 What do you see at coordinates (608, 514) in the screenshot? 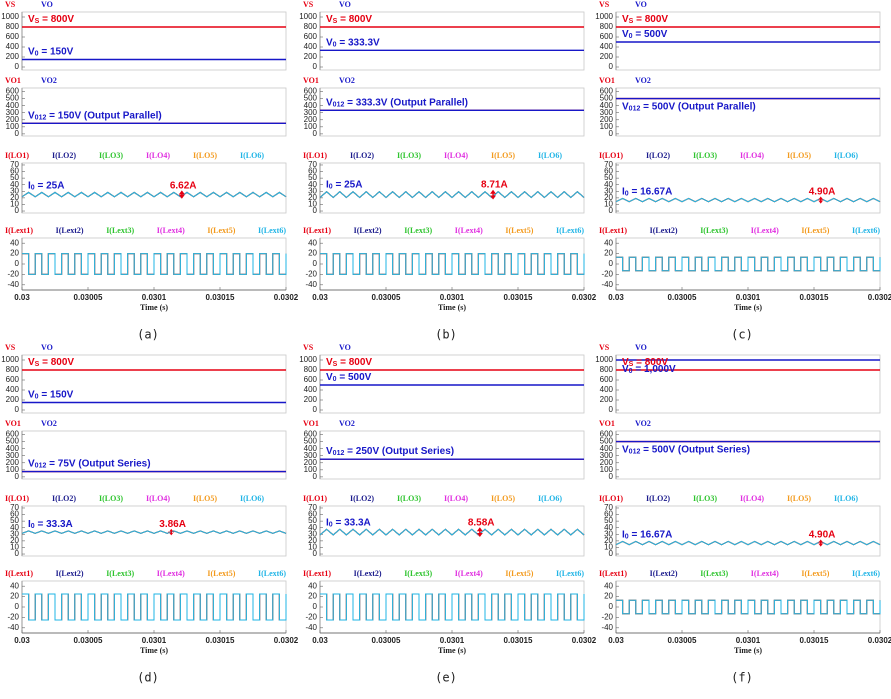
I see `y-tick-label: 60` at bounding box center [608, 514].